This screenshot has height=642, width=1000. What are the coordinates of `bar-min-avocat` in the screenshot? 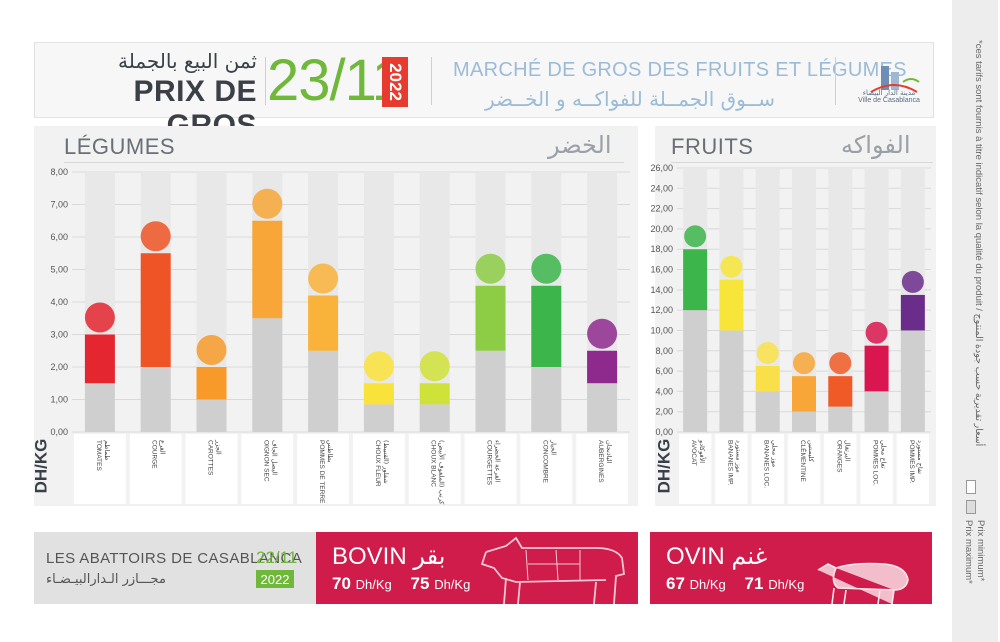 It's located at (695, 371).